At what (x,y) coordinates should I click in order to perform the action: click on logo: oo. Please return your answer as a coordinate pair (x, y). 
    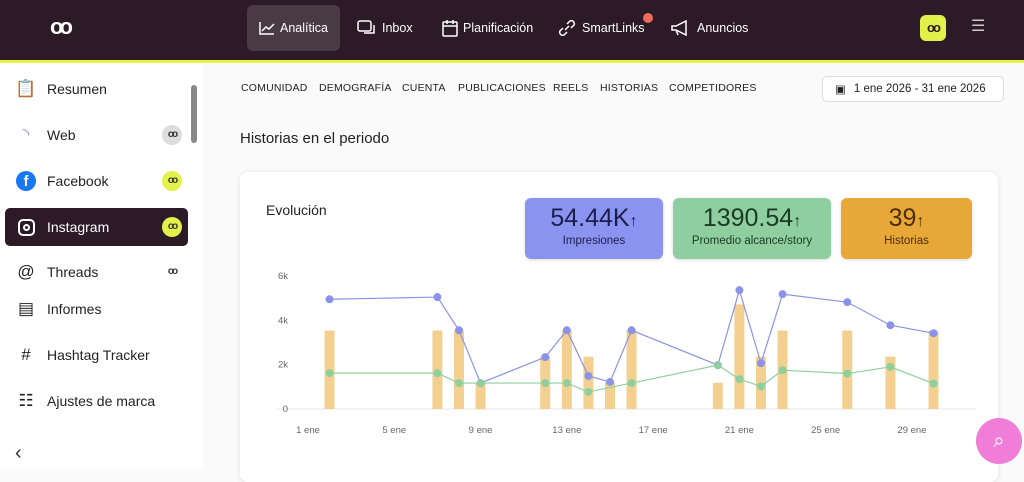
    Looking at the image, I should click on (61, 26).